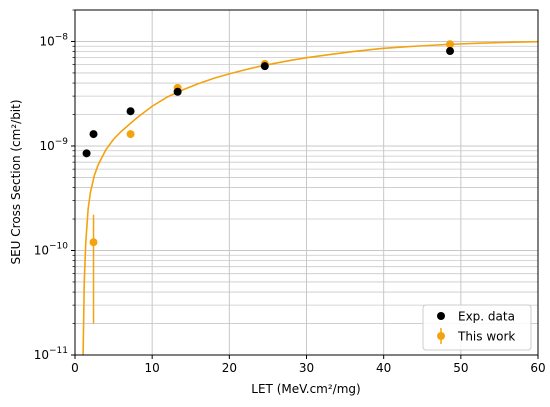 The width and height of the screenshot is (550, 407). Describe the element at coordinates (441, 316) in the screenshot. I see `legend-marker-exp-data` at that location.